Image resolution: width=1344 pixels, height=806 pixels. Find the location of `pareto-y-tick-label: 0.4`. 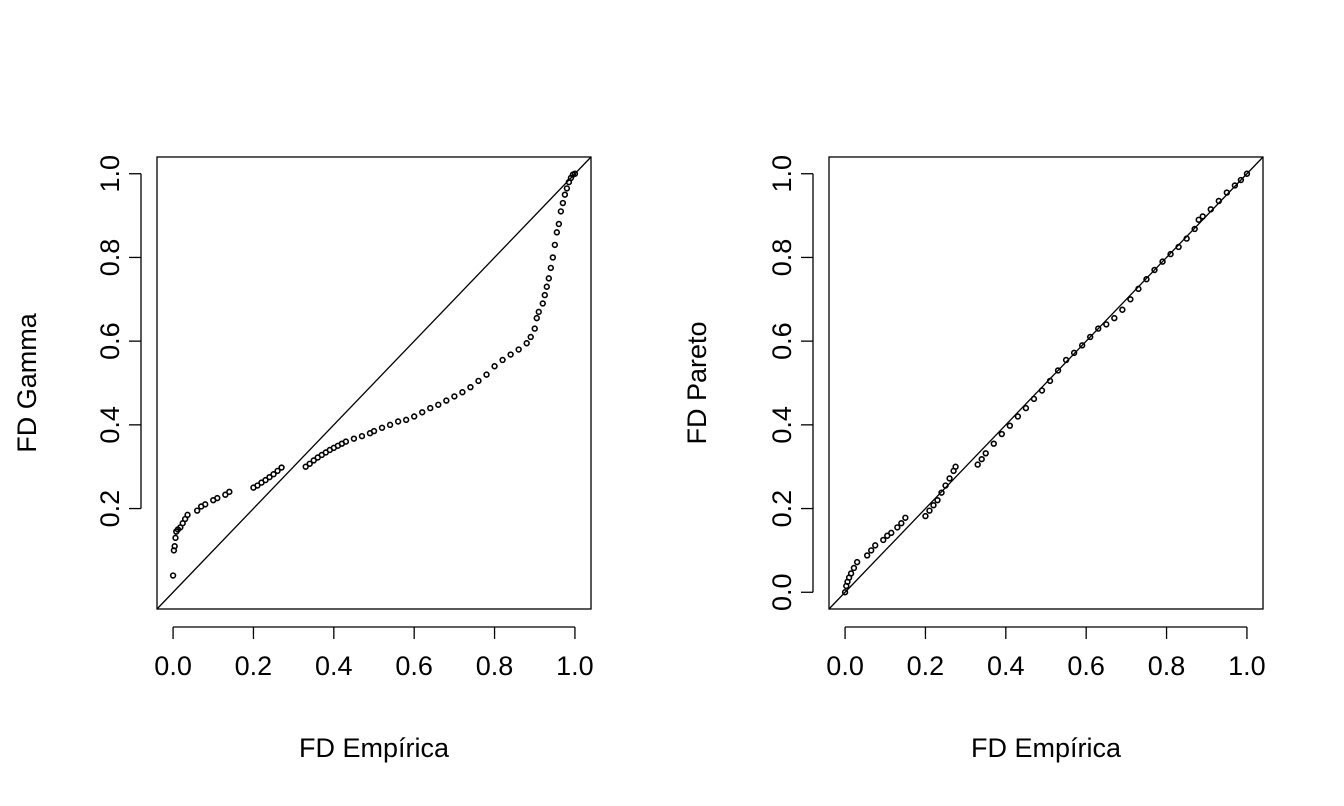

pareto-y-tick-label: 0.4 is located at coordinates (782, 425).